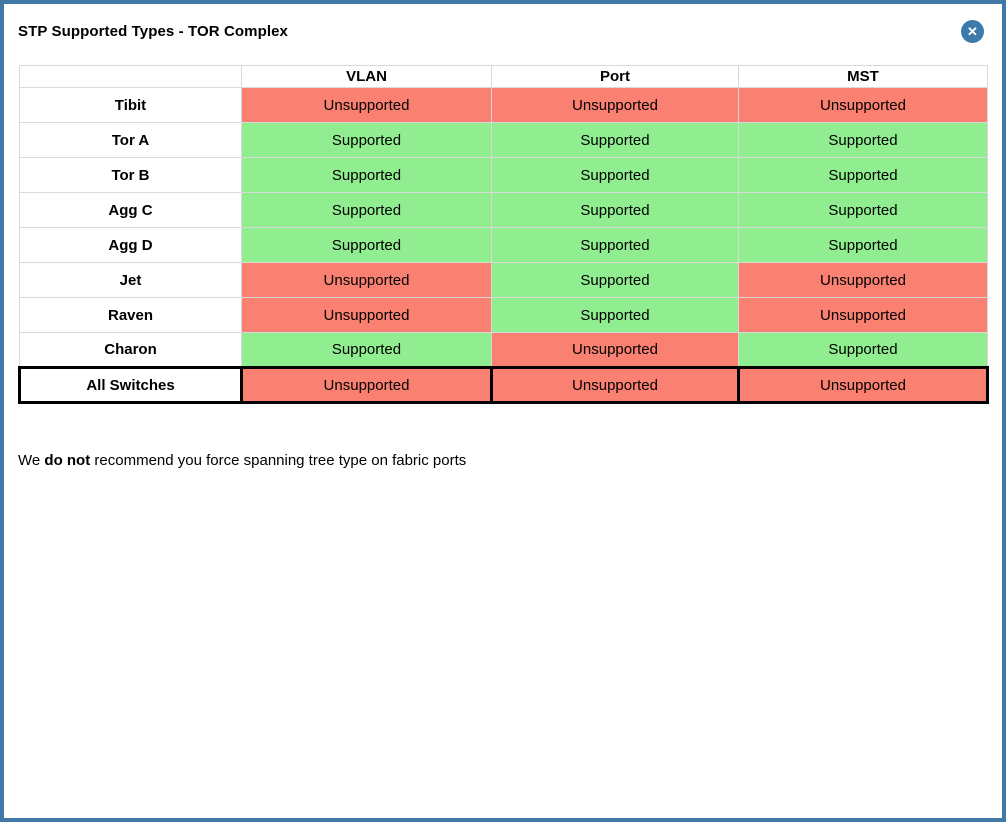  I want to click on row-label: Agg D, so click(130, 245).